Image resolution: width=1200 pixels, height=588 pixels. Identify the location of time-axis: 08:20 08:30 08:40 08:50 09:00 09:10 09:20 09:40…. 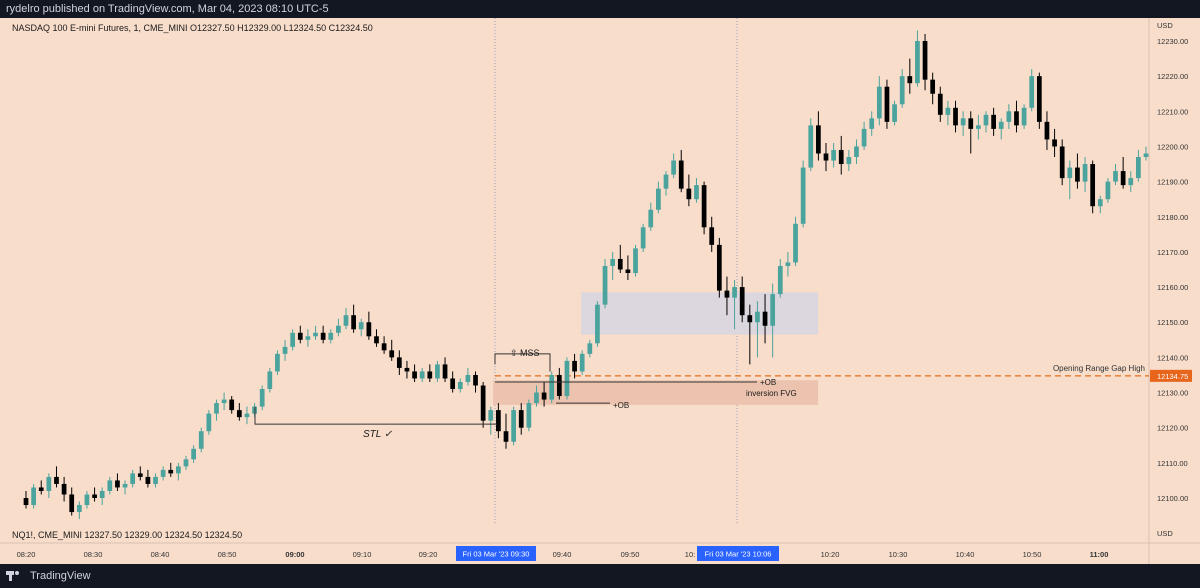
(563, 554).